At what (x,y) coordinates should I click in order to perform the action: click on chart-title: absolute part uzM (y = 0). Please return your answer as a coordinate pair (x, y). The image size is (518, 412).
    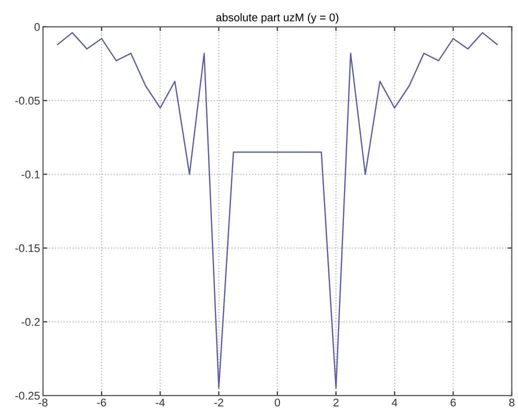
    Looking at the image, I should click on (277, 18).